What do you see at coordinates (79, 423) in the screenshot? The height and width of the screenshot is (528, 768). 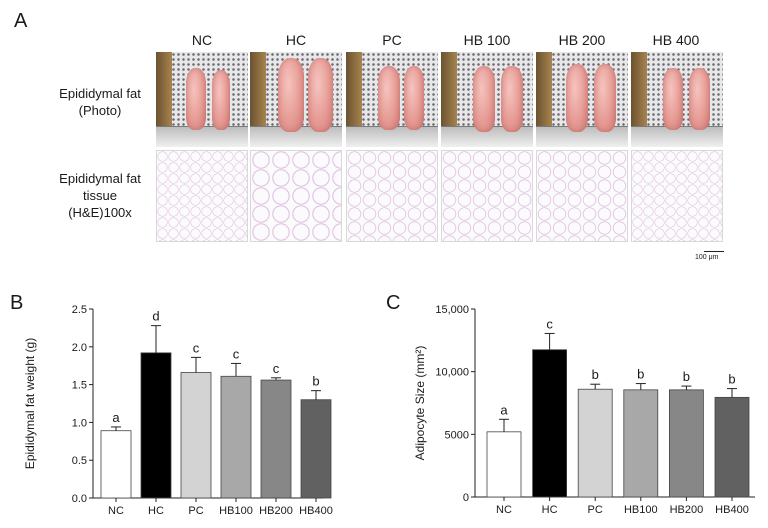 I see `chartb-y-tick-label: 1.0` at bounding box center [79, 423].